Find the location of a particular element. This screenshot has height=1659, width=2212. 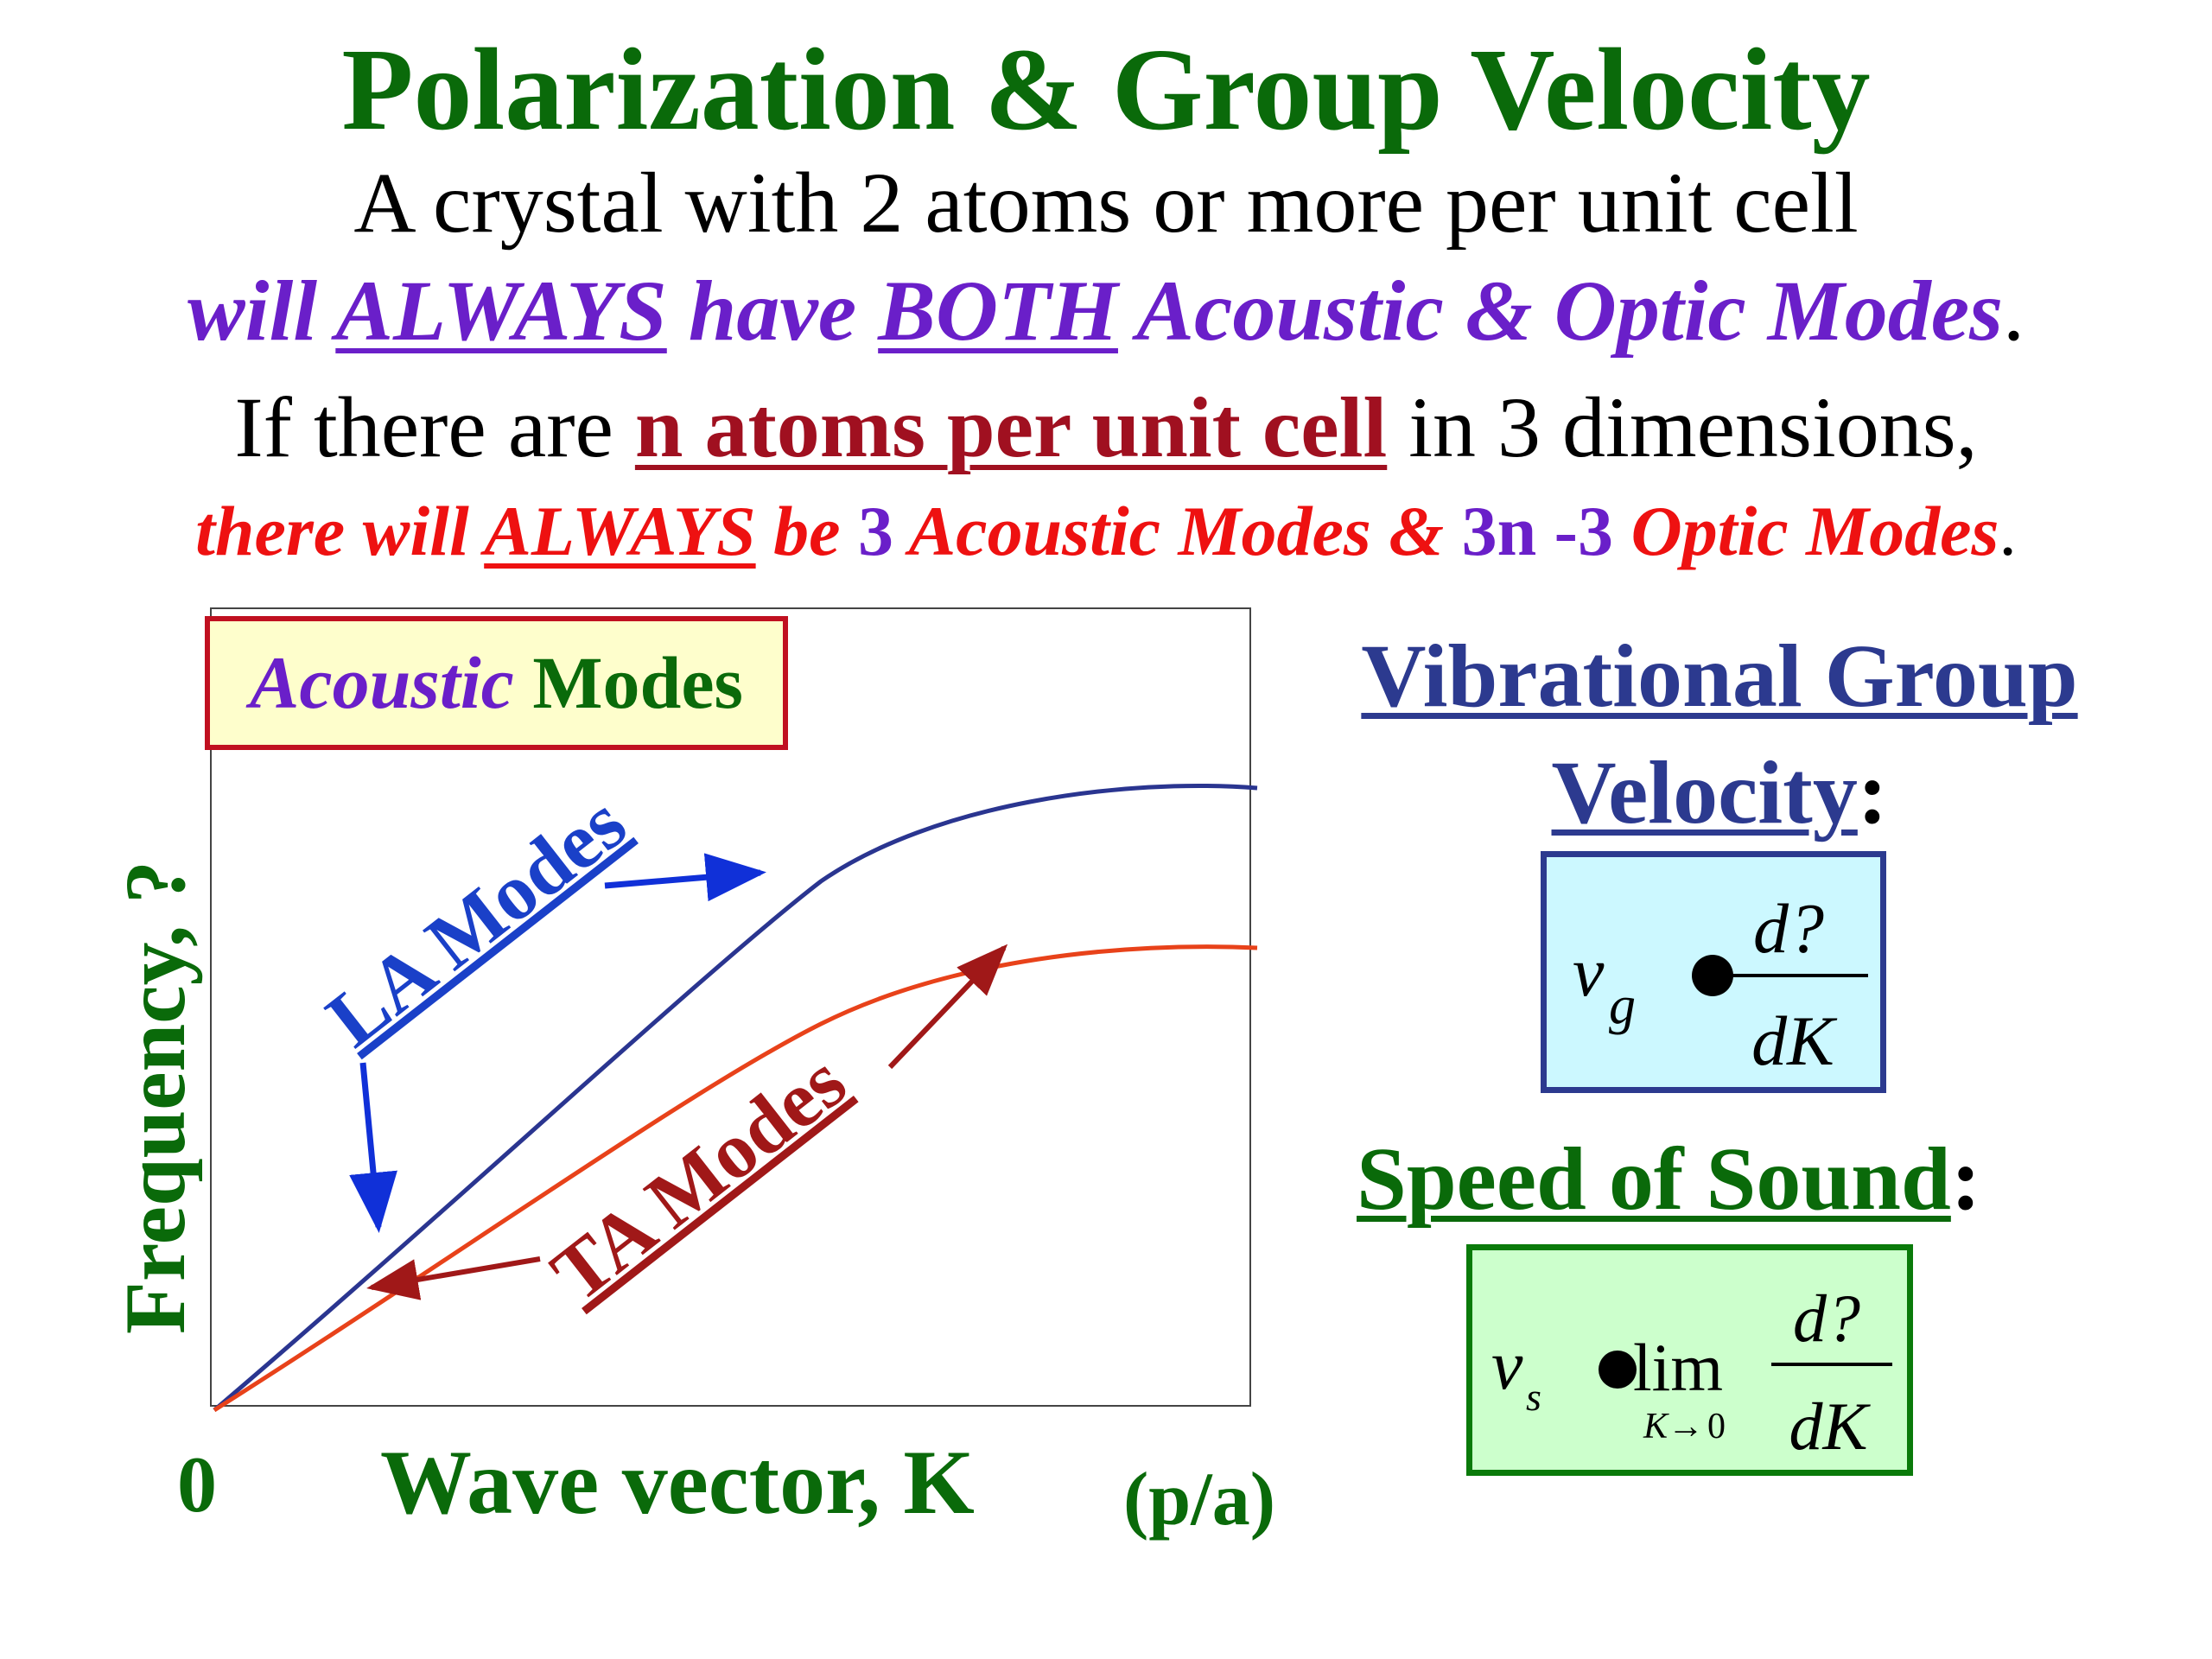

vg-subscript: g is located at coordinates (1622, 1005).